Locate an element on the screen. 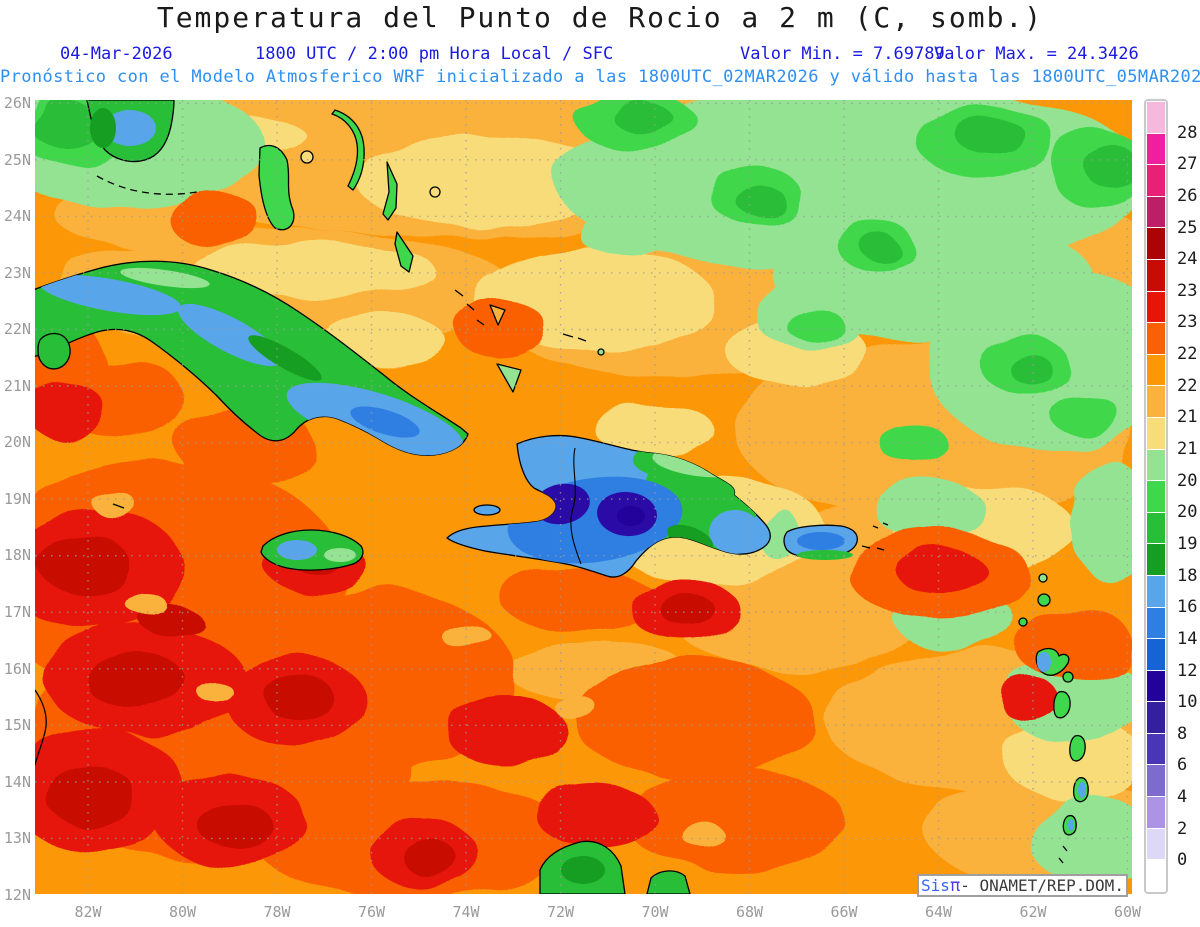  colorbar-tick-label: 20 is located at coordinates (1187, 512).